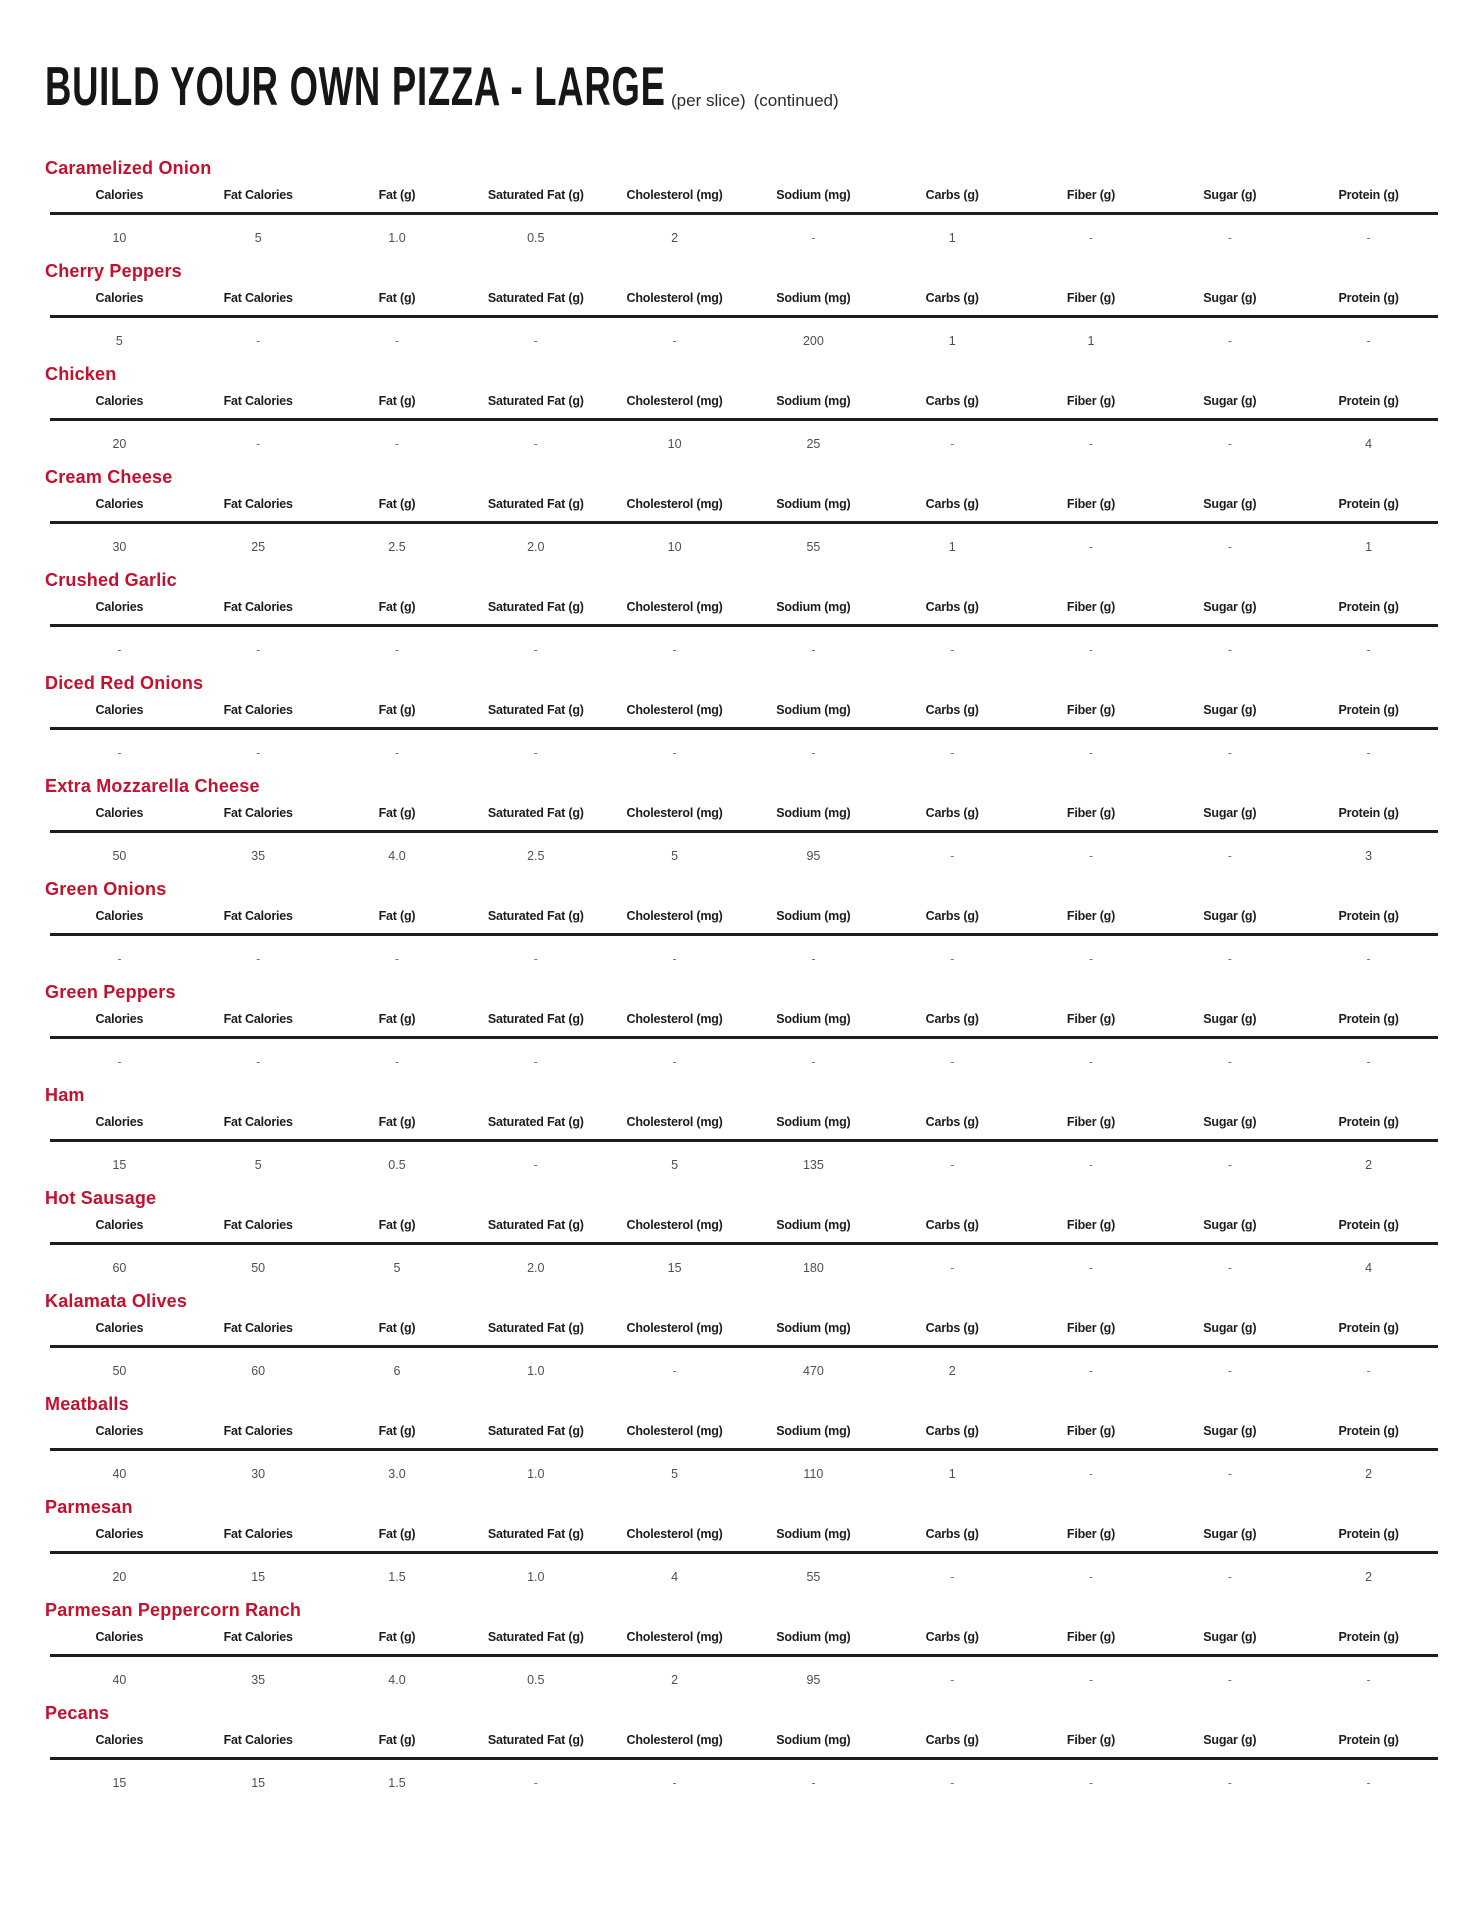  What do you see at coordinates (87, 1404) in the screenshot?
I see `ingredient-name: Meatballs` at bounding box center [87, 1404].